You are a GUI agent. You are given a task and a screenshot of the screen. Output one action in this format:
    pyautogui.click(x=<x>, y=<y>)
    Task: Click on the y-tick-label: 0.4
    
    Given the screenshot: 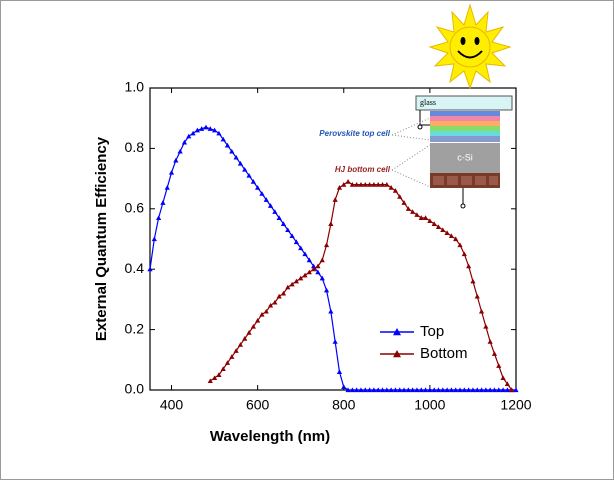 What is the action you would take?
    pyautogui.click(x=135, y=268)
    